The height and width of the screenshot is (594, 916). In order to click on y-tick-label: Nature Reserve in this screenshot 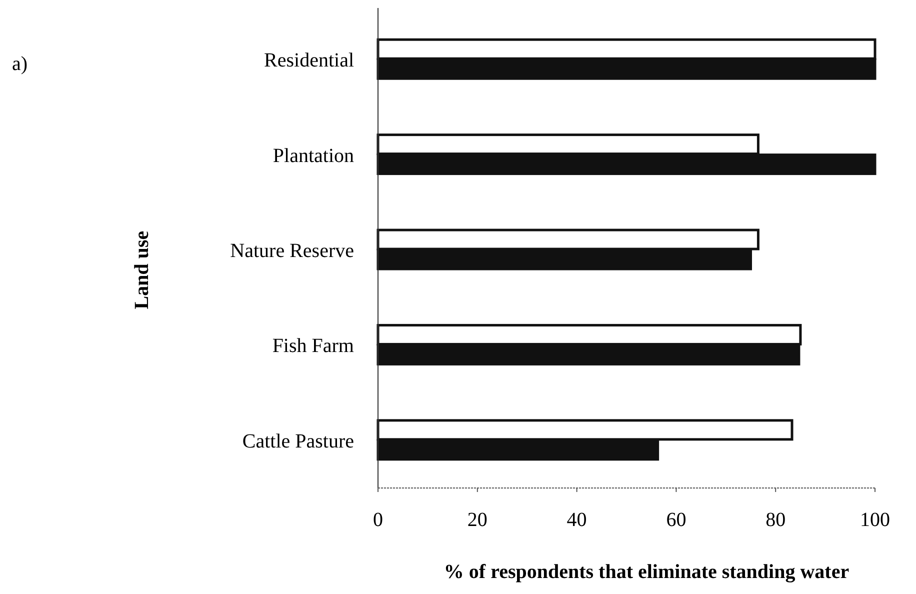, I will do `click(292, 251)`.